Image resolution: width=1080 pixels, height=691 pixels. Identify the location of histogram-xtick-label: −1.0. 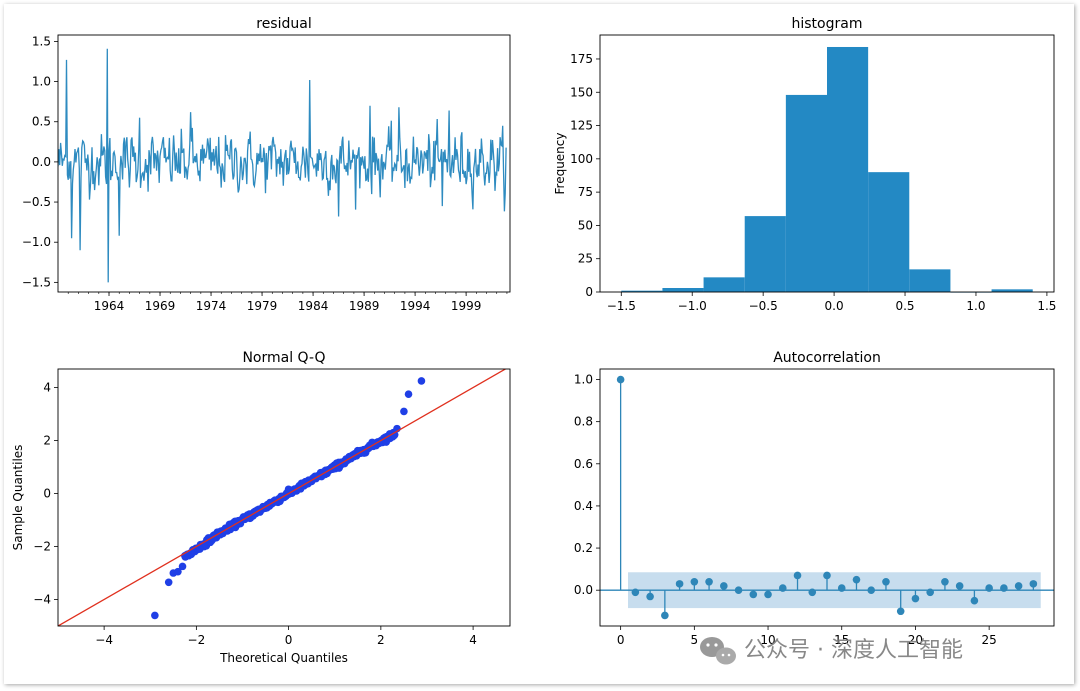
(692, 306).